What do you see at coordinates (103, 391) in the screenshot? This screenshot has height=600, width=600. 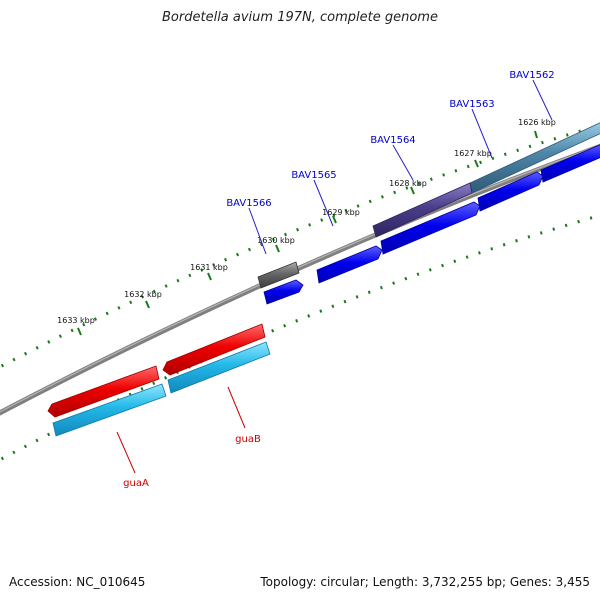 I see `gene-guaA-red` at bounding box center [103, 391].